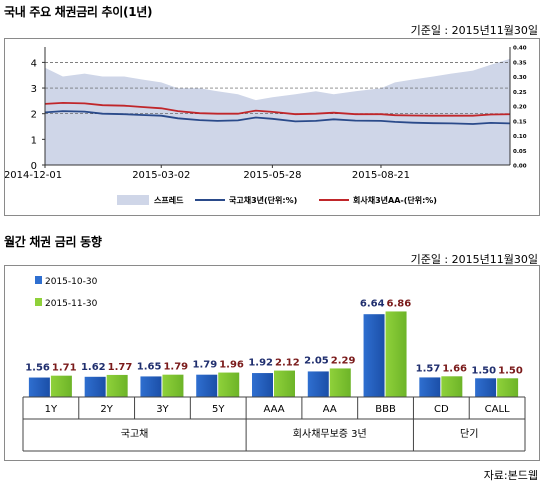  Describe the element at coordinates (39, 387) in the screenshot. I see `bar-oct-1Y` at that location.